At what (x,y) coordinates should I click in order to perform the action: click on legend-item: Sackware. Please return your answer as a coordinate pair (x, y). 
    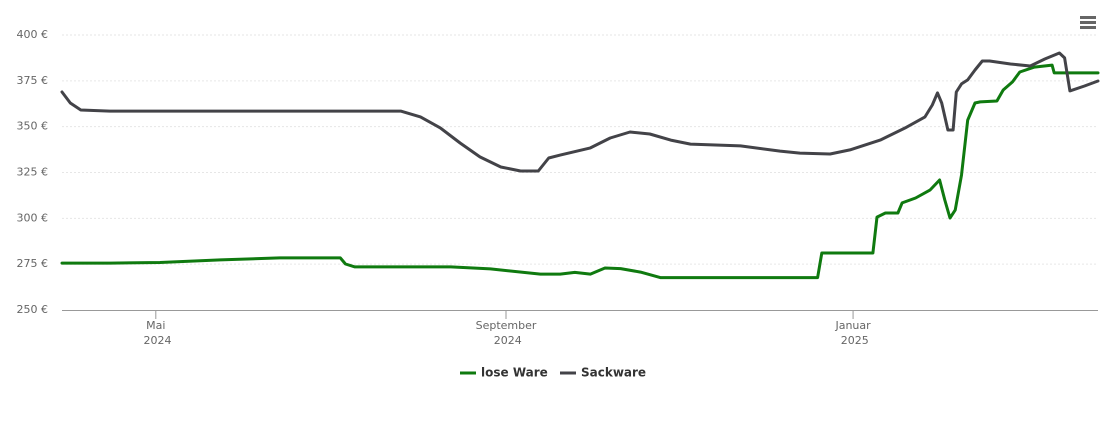
    Looking at the image, I should click on (603, 373).